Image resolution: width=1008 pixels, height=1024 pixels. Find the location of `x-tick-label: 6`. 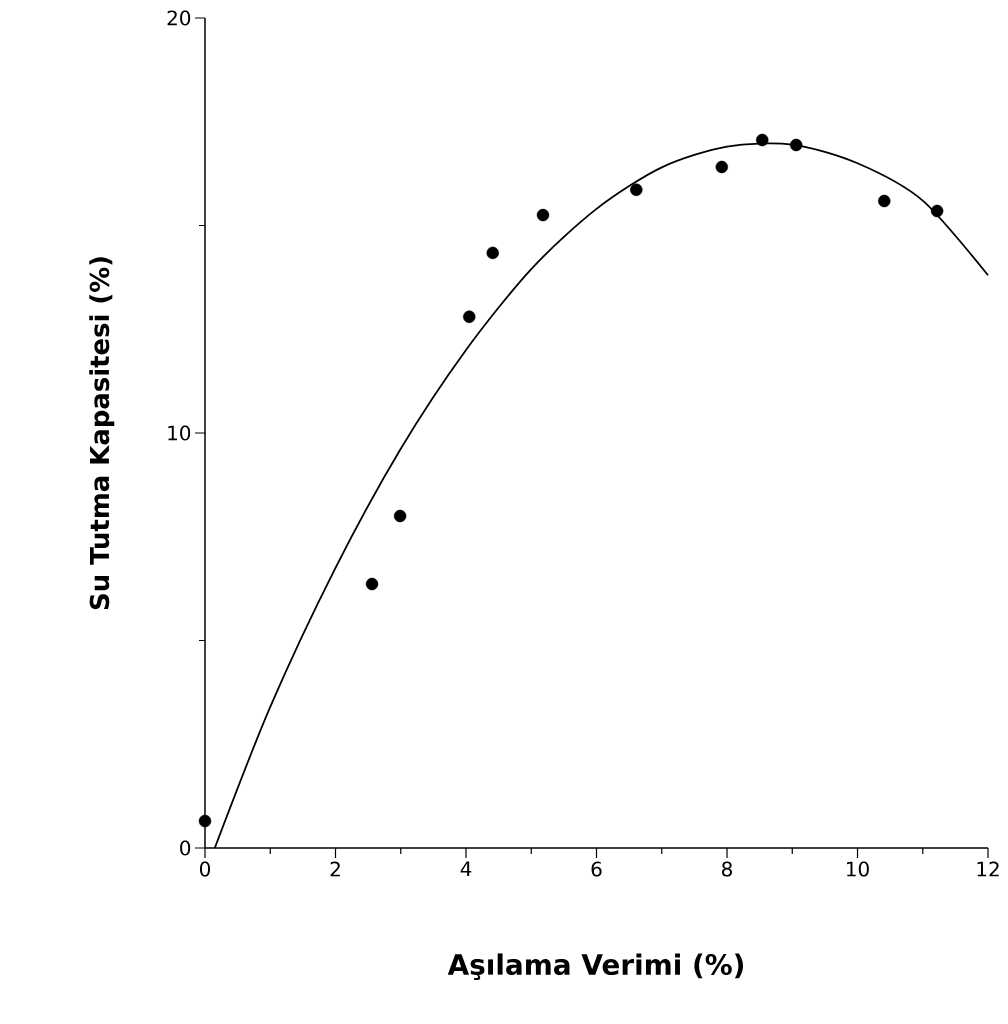

x-tick-label: 6 is located at coordinates (596, 869).